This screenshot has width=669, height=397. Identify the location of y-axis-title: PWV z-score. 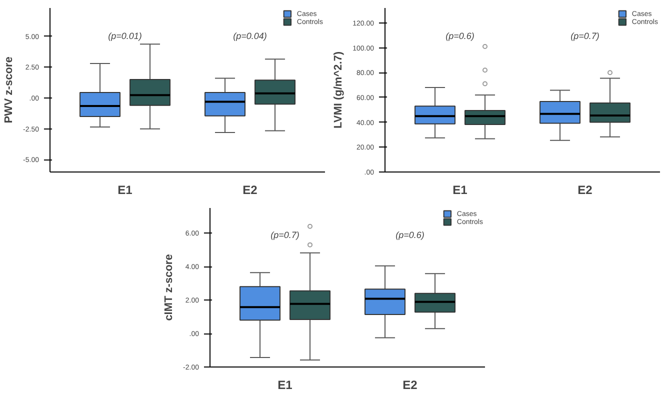
(9, 90).